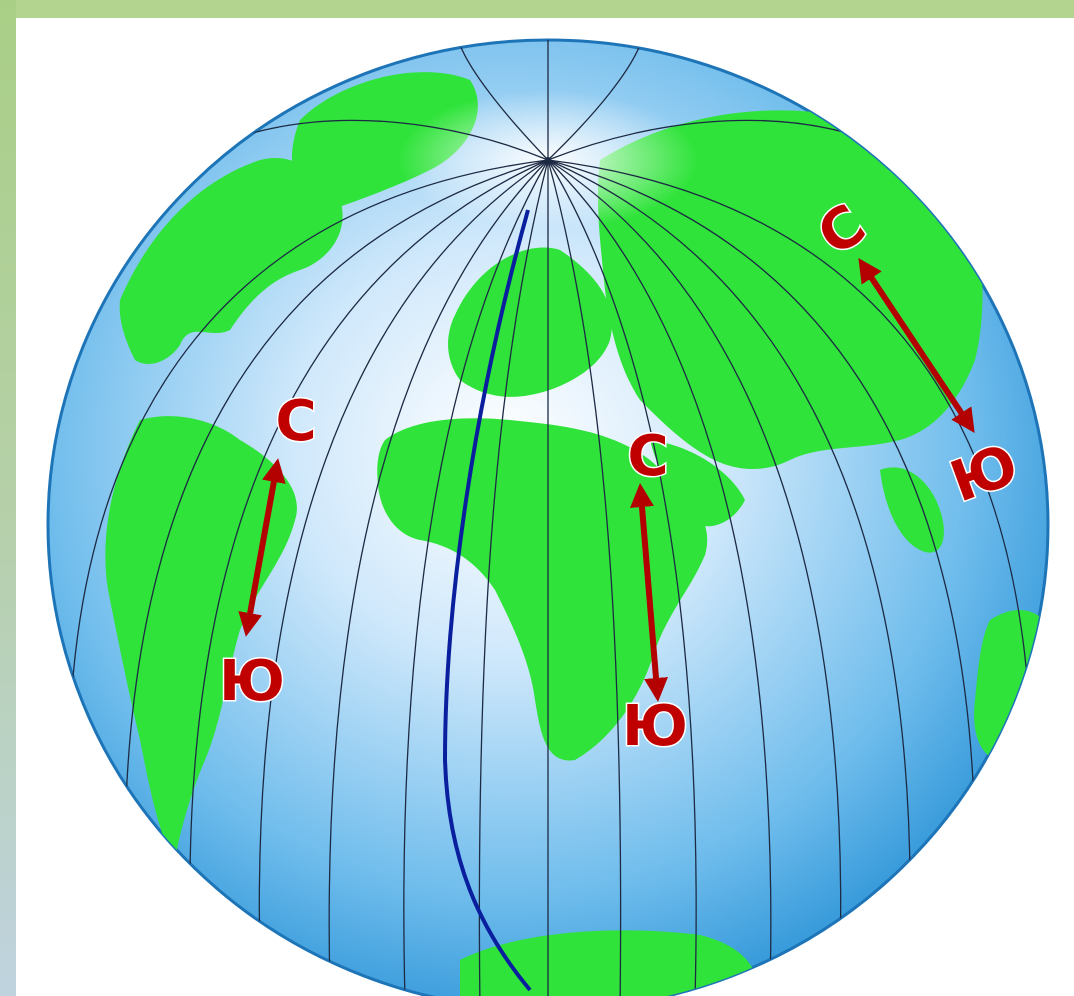  I want to click on land-australia, so click(1011, 685).